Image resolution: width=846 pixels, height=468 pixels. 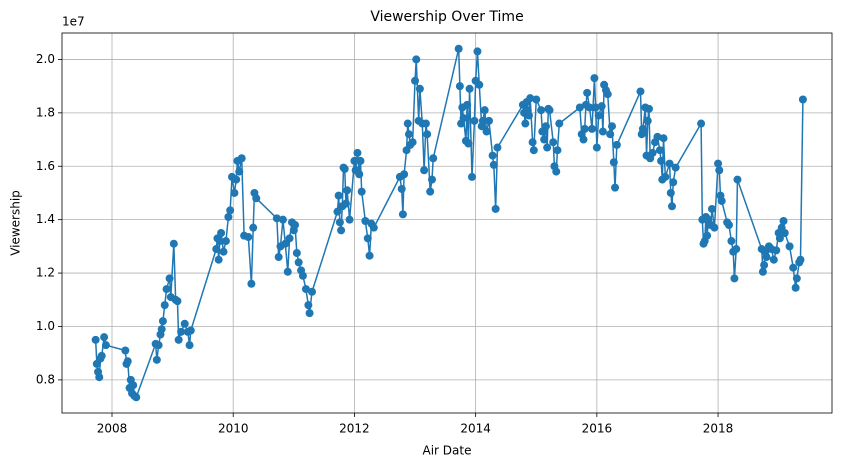 What do you see at coordinates (45, 59) in the screenshot?
I see `y-tick-label: 2.0` at bounding box center [45, 59].